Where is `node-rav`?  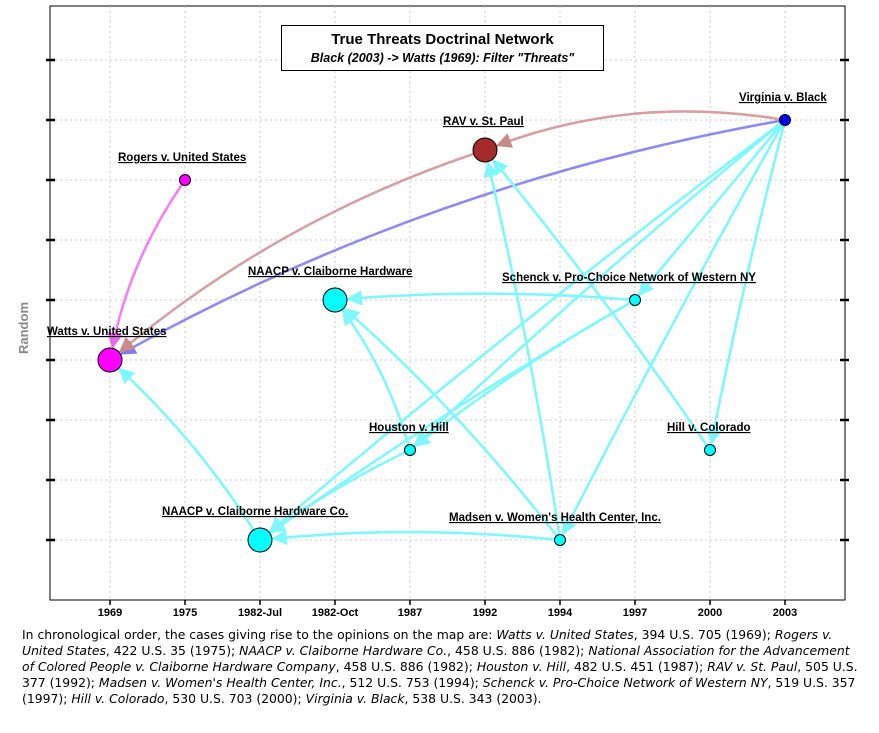
node-rav is located at coordinates (485, 150).